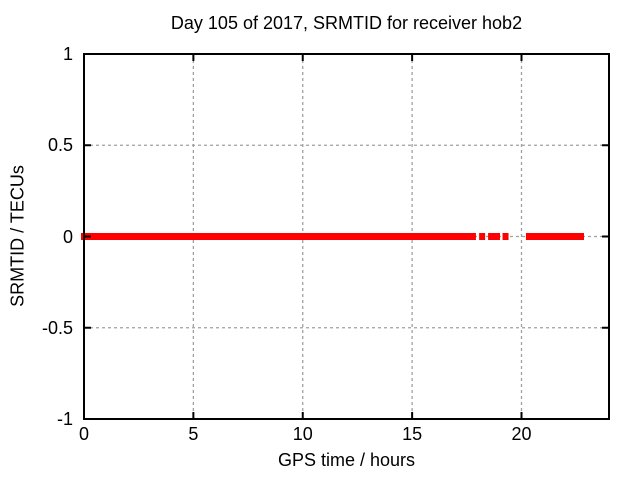 The image size is (640, 480). Describe the element at coordinates (67, 54) in the screenshot. I see `y-tick-label: 1` at that location.